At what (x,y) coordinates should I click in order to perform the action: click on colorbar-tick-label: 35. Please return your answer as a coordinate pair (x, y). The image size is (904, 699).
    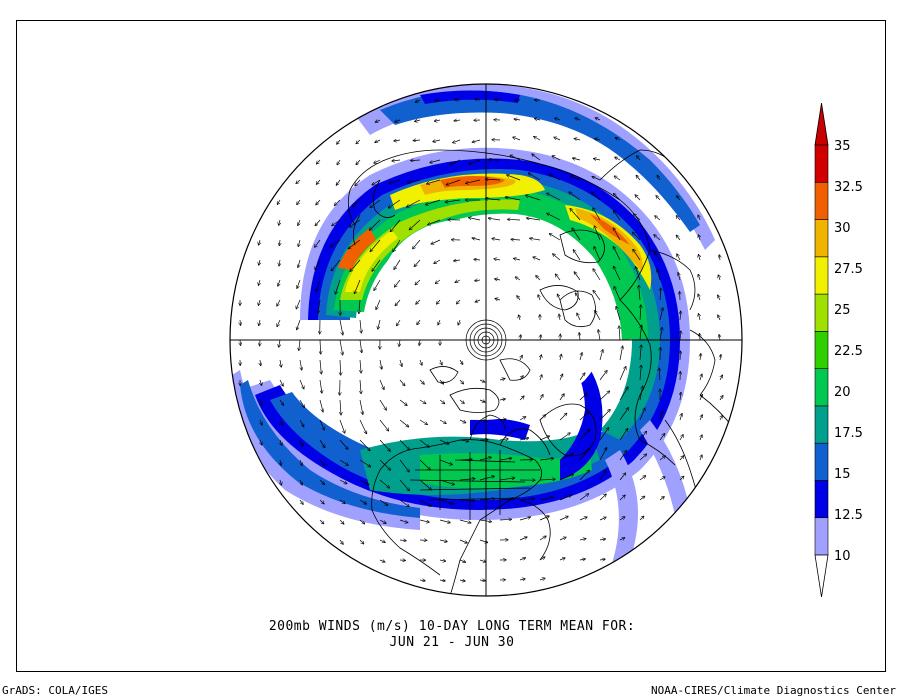
    Looking at the image, I should click on (842, 146).